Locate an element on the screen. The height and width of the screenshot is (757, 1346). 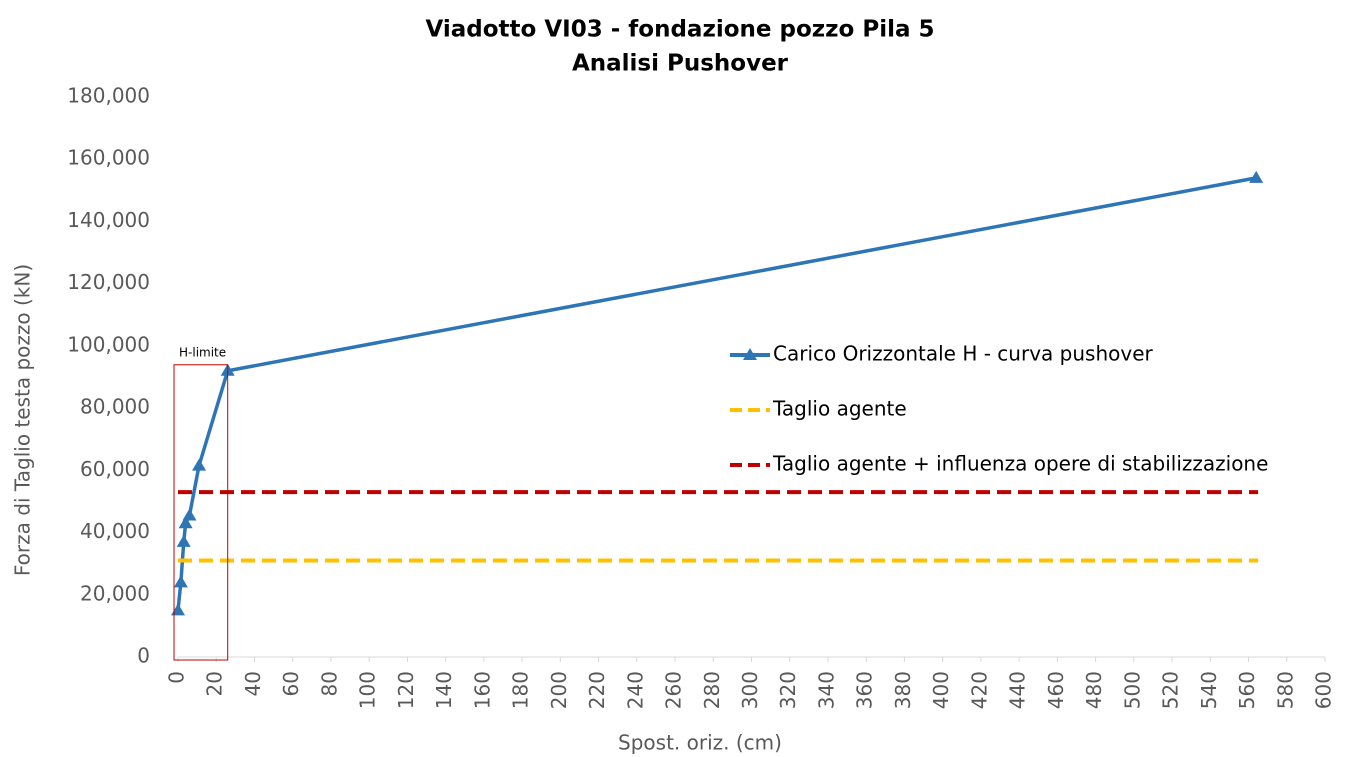
x-tick-label: 420 is located at coordinates (979, 690).